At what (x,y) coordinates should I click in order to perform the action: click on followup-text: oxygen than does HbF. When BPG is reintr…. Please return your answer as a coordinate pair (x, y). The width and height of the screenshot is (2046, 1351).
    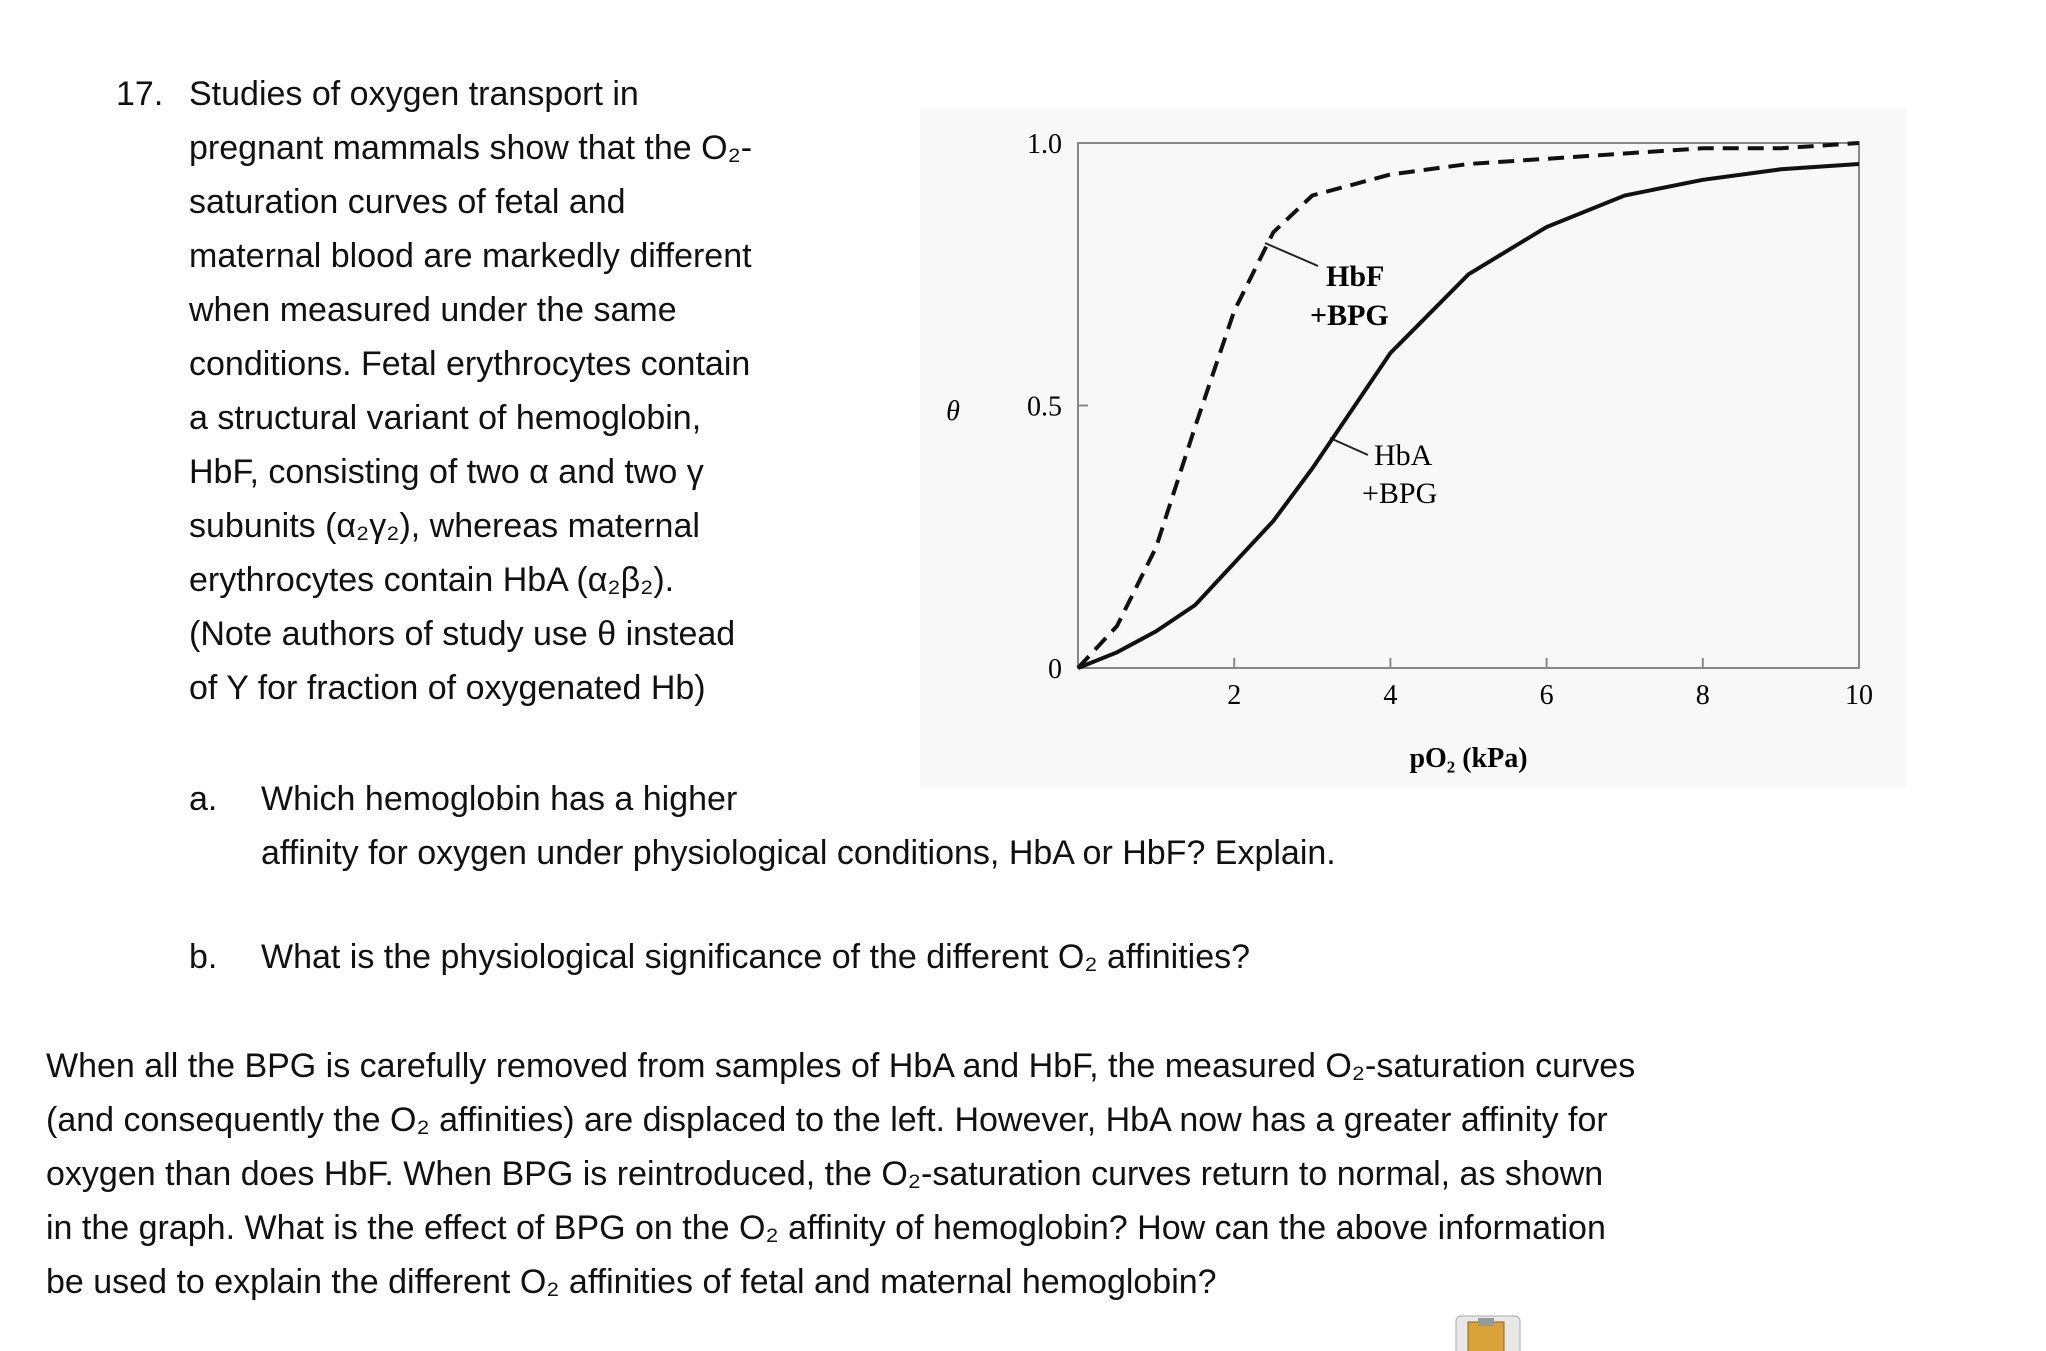
    Looking at the image, I should click on (825, 1174).